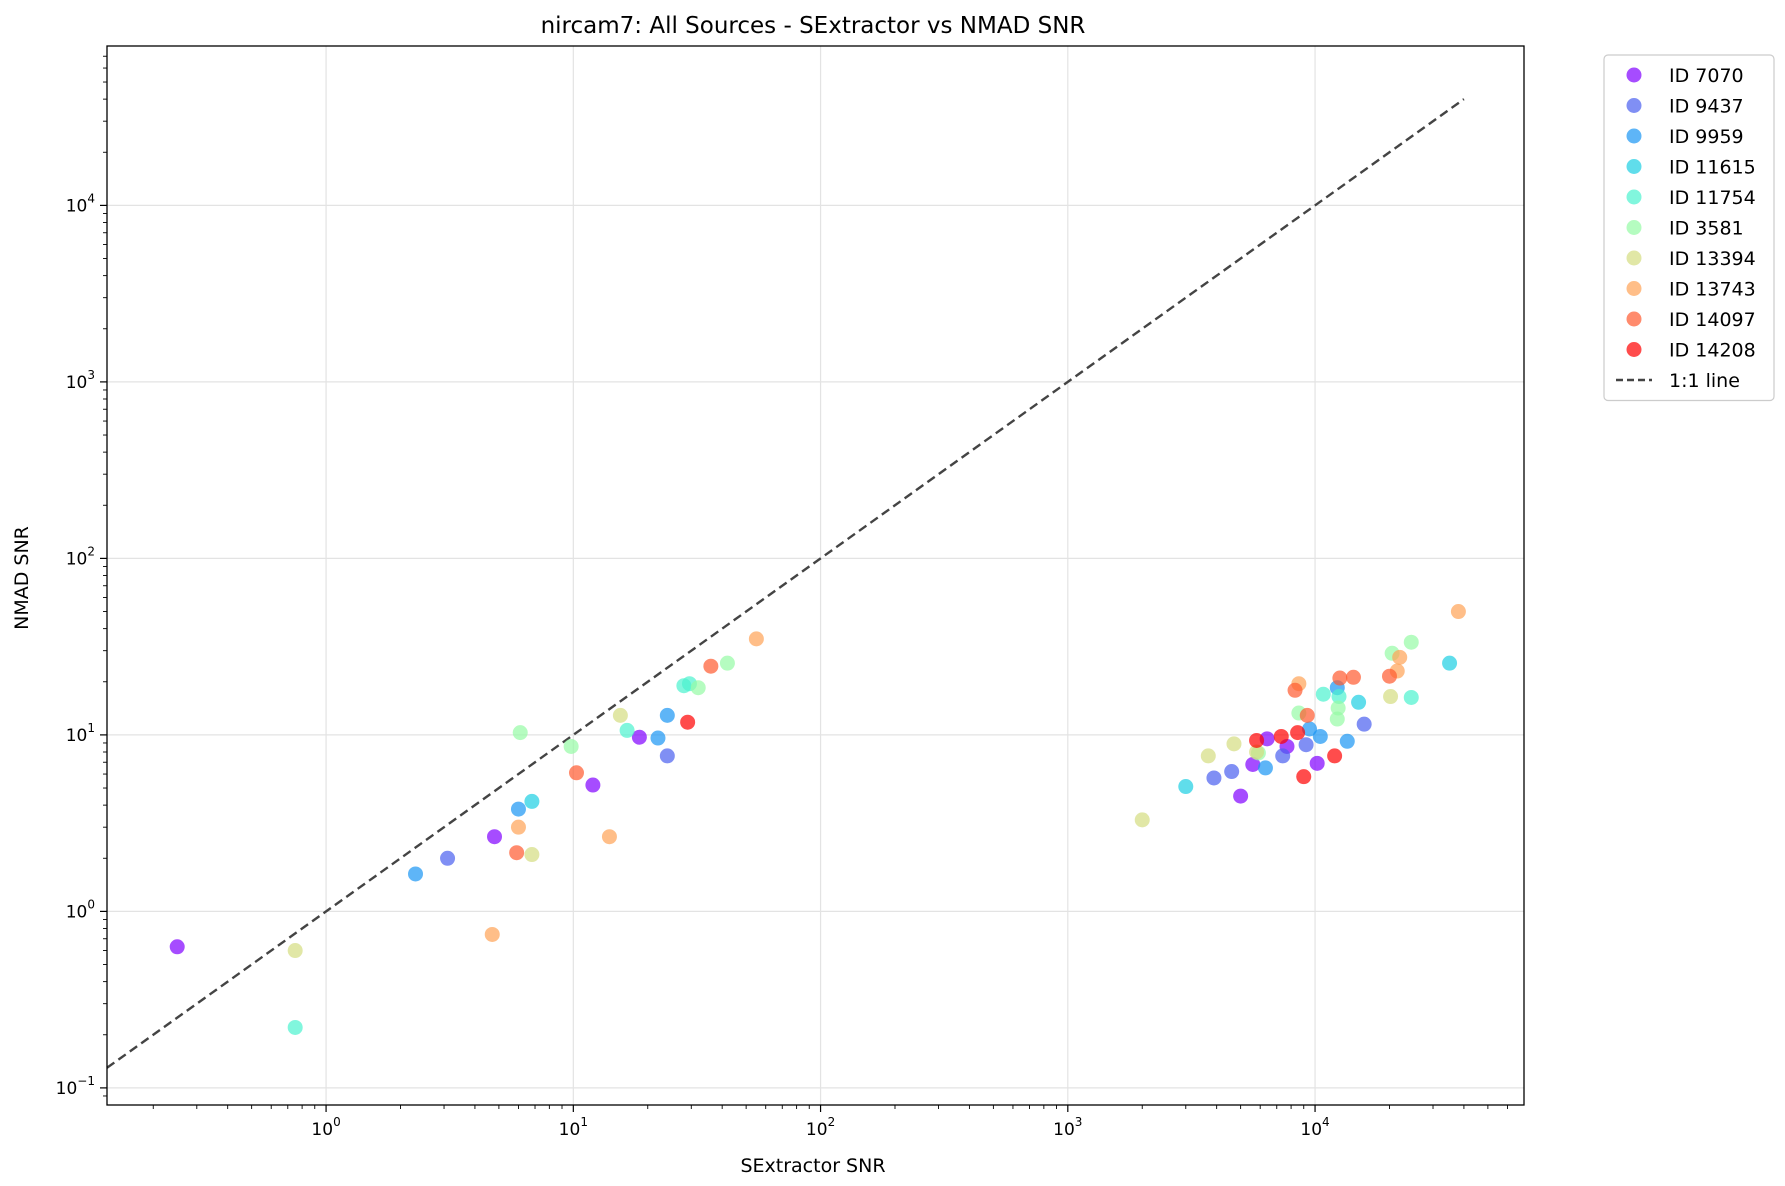 The image size is (1785, 1186). I want to click on legend-box, so click(1689, 228).